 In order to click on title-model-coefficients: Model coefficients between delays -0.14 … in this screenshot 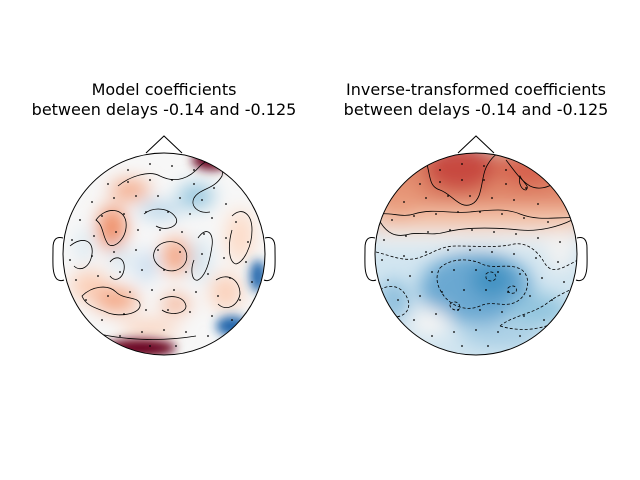, I will do `click(164, 100)`.